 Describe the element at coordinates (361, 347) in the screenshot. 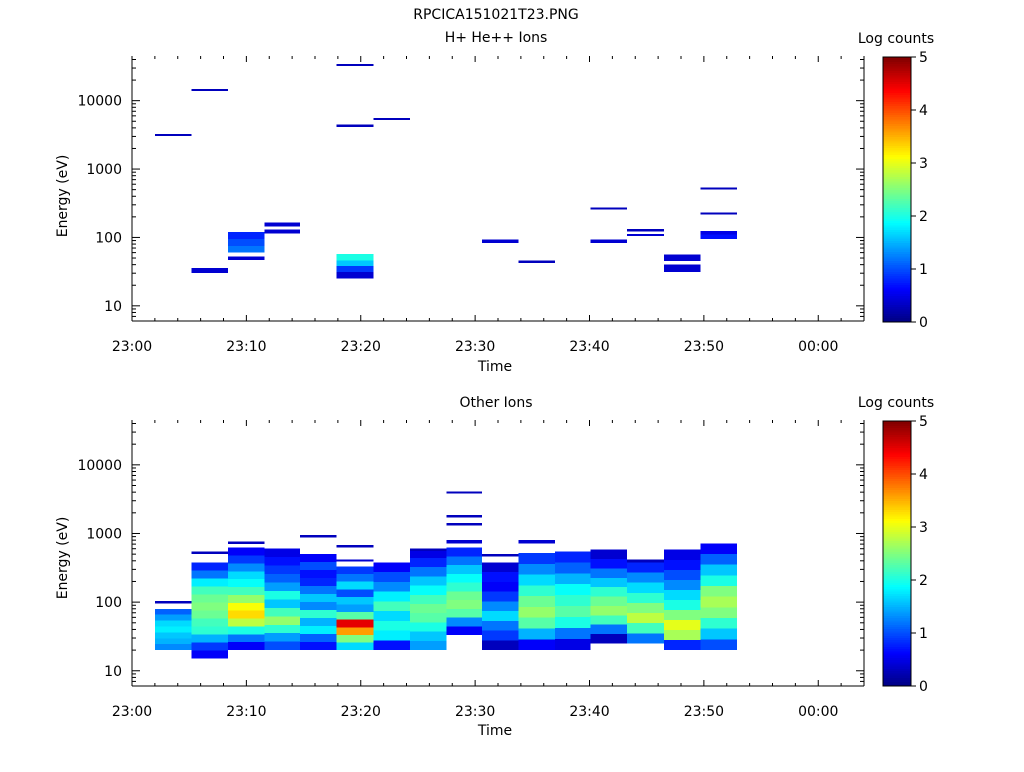

I see `x-tick-label: 23:20` at that location.